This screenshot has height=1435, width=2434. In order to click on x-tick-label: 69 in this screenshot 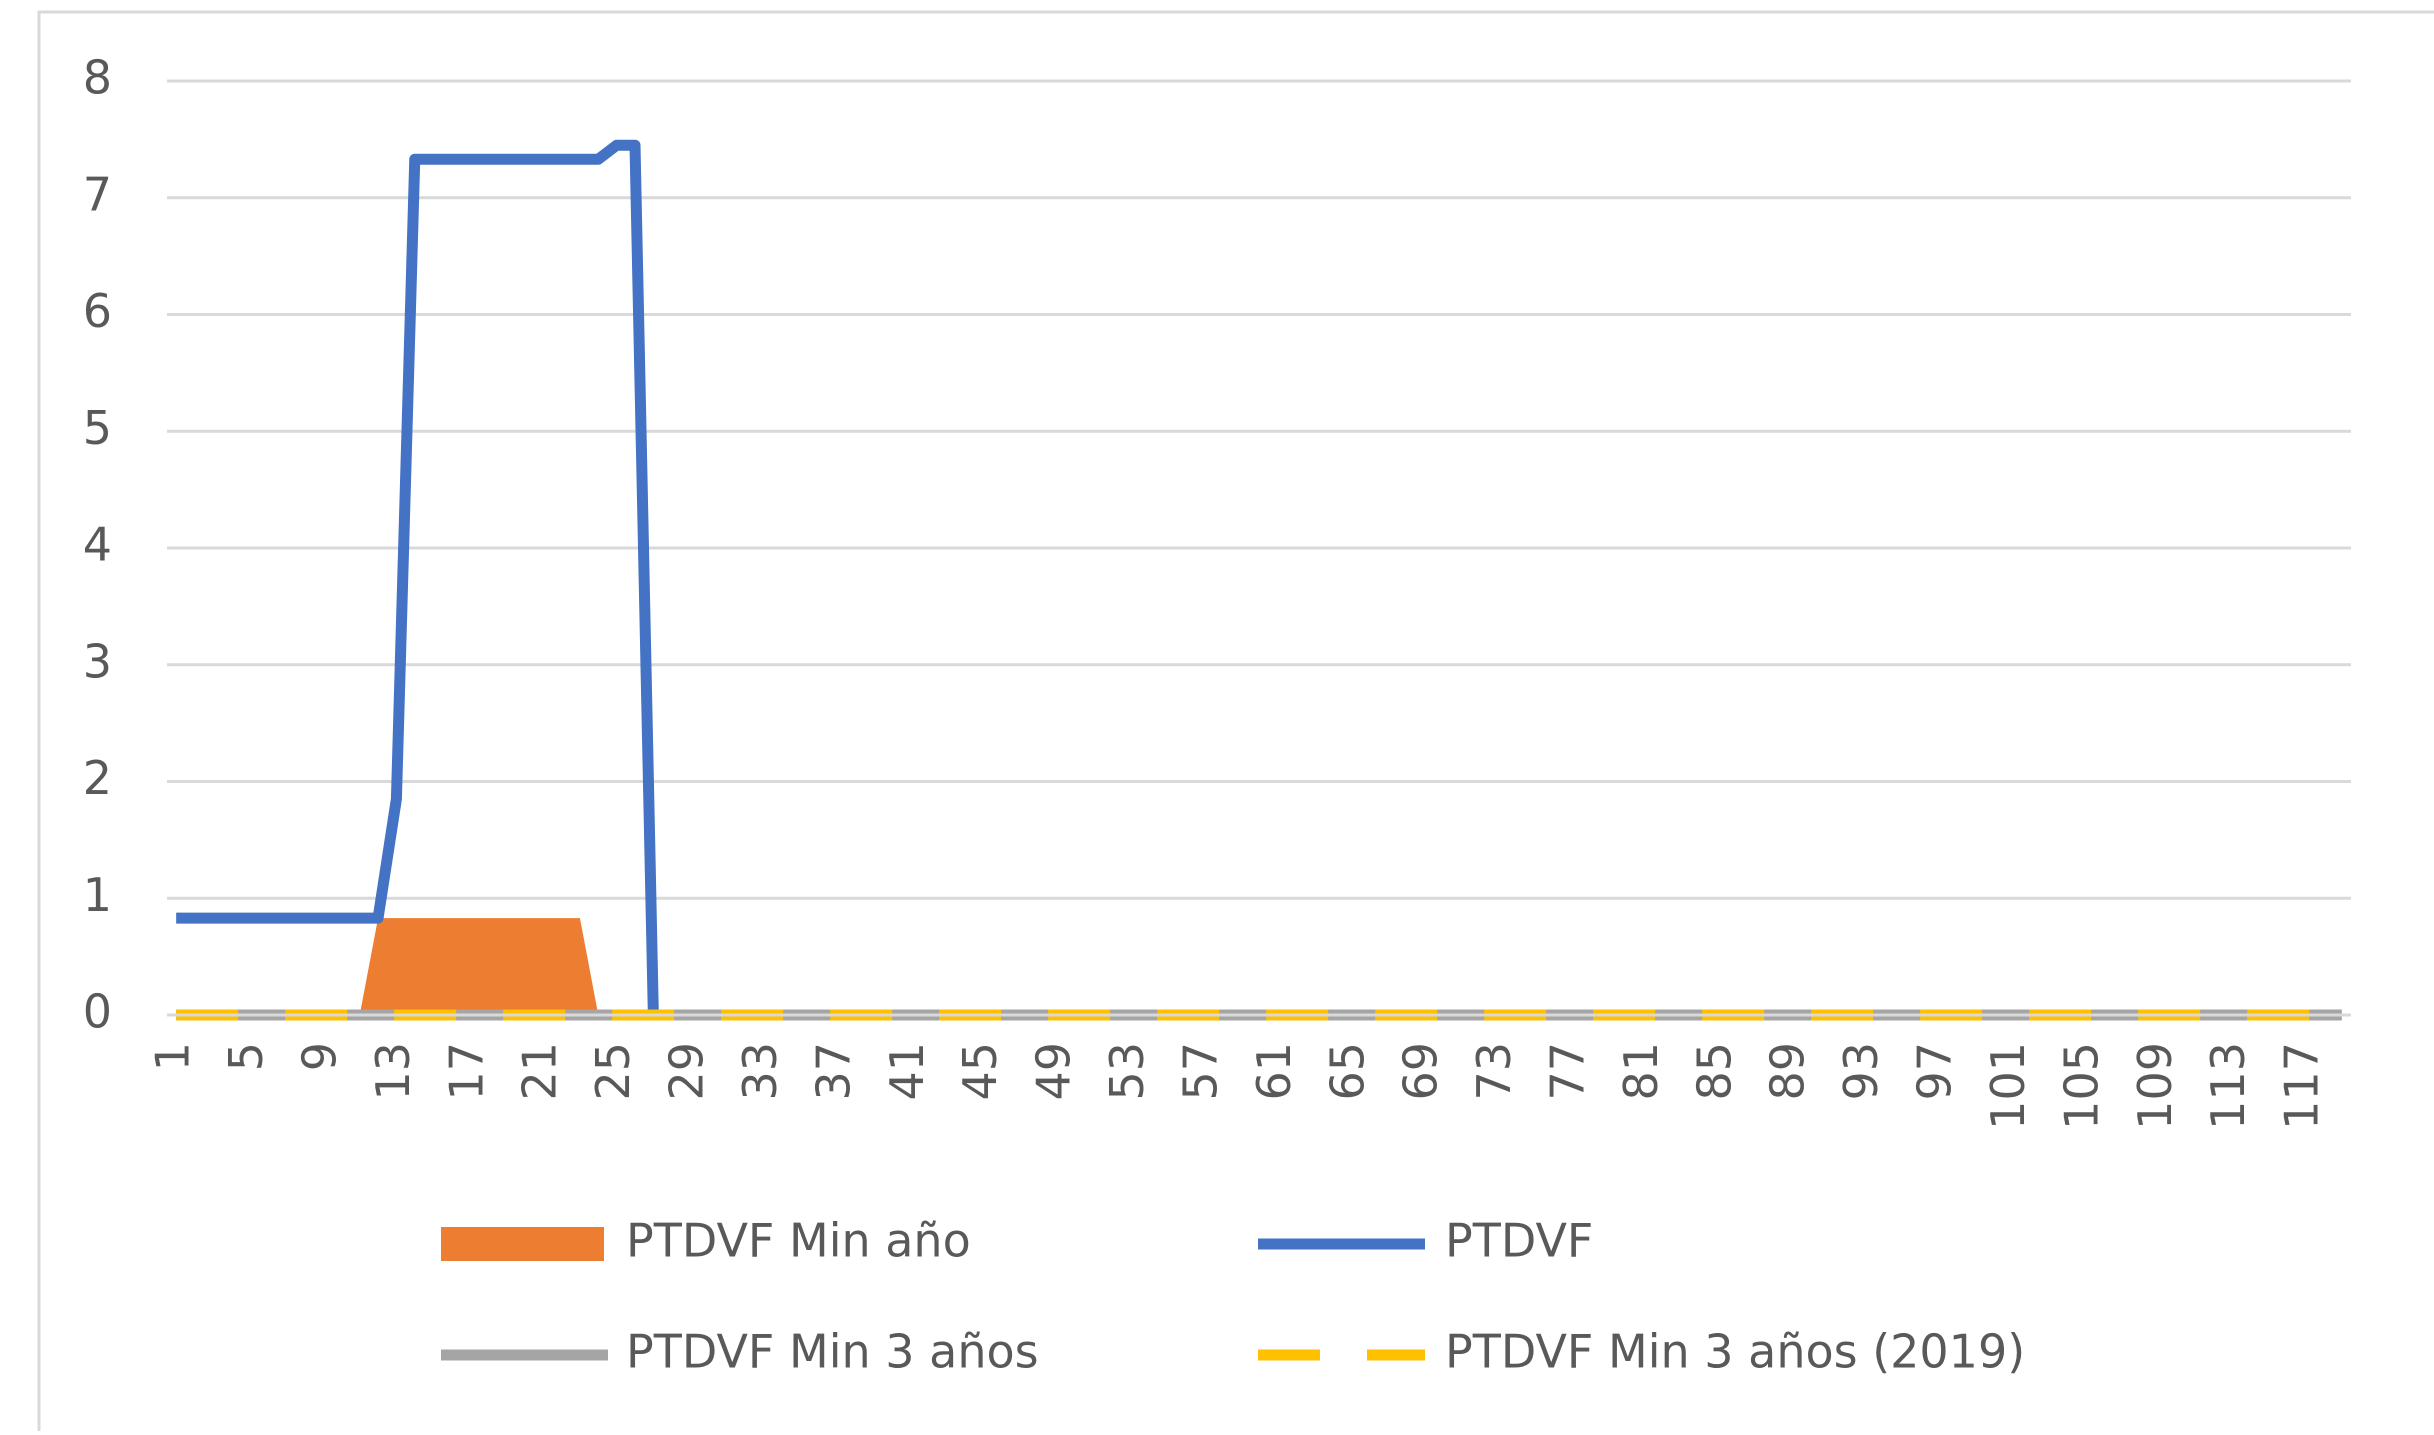, I will do `click(1421, 1071)`.